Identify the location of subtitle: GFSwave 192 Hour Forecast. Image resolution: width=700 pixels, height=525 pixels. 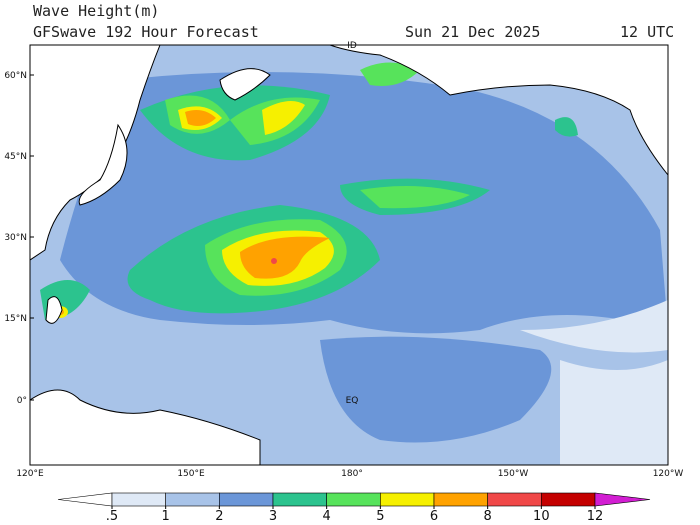
(146, 32).